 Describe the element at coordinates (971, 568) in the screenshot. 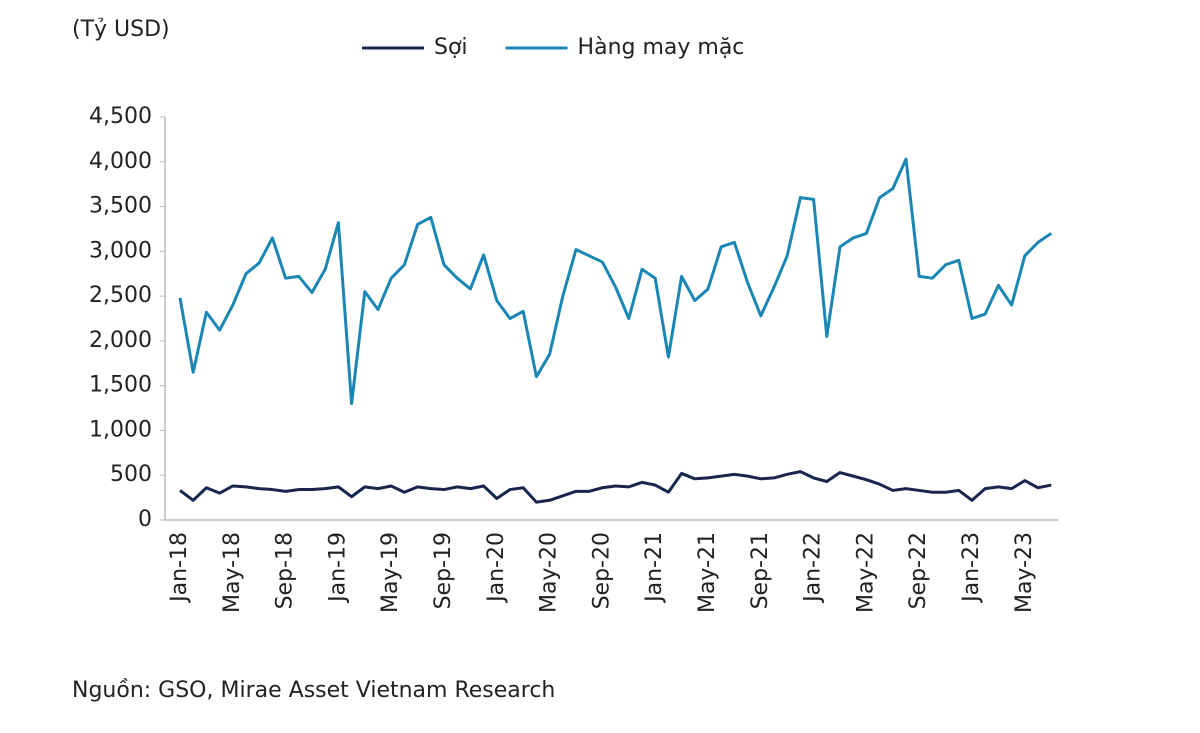

I see `x-tick-label: Jan-23` at that location.